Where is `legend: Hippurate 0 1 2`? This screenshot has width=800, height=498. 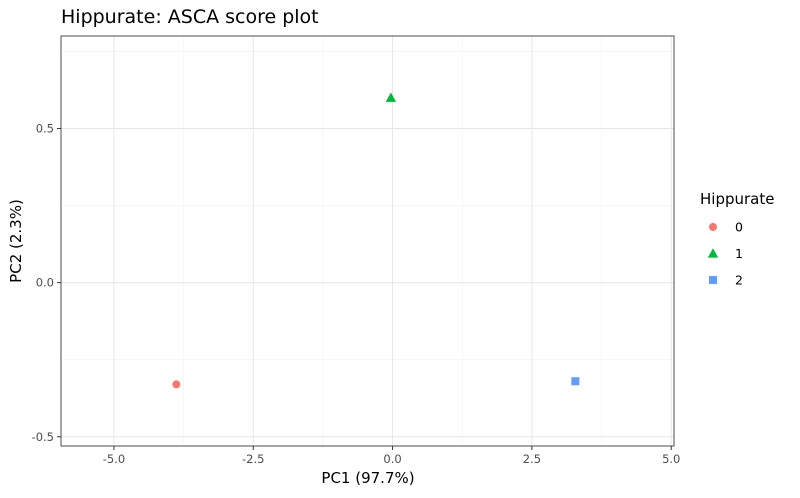
legend: Hippurate 0 1 2 is located at coordinates (737, 239).